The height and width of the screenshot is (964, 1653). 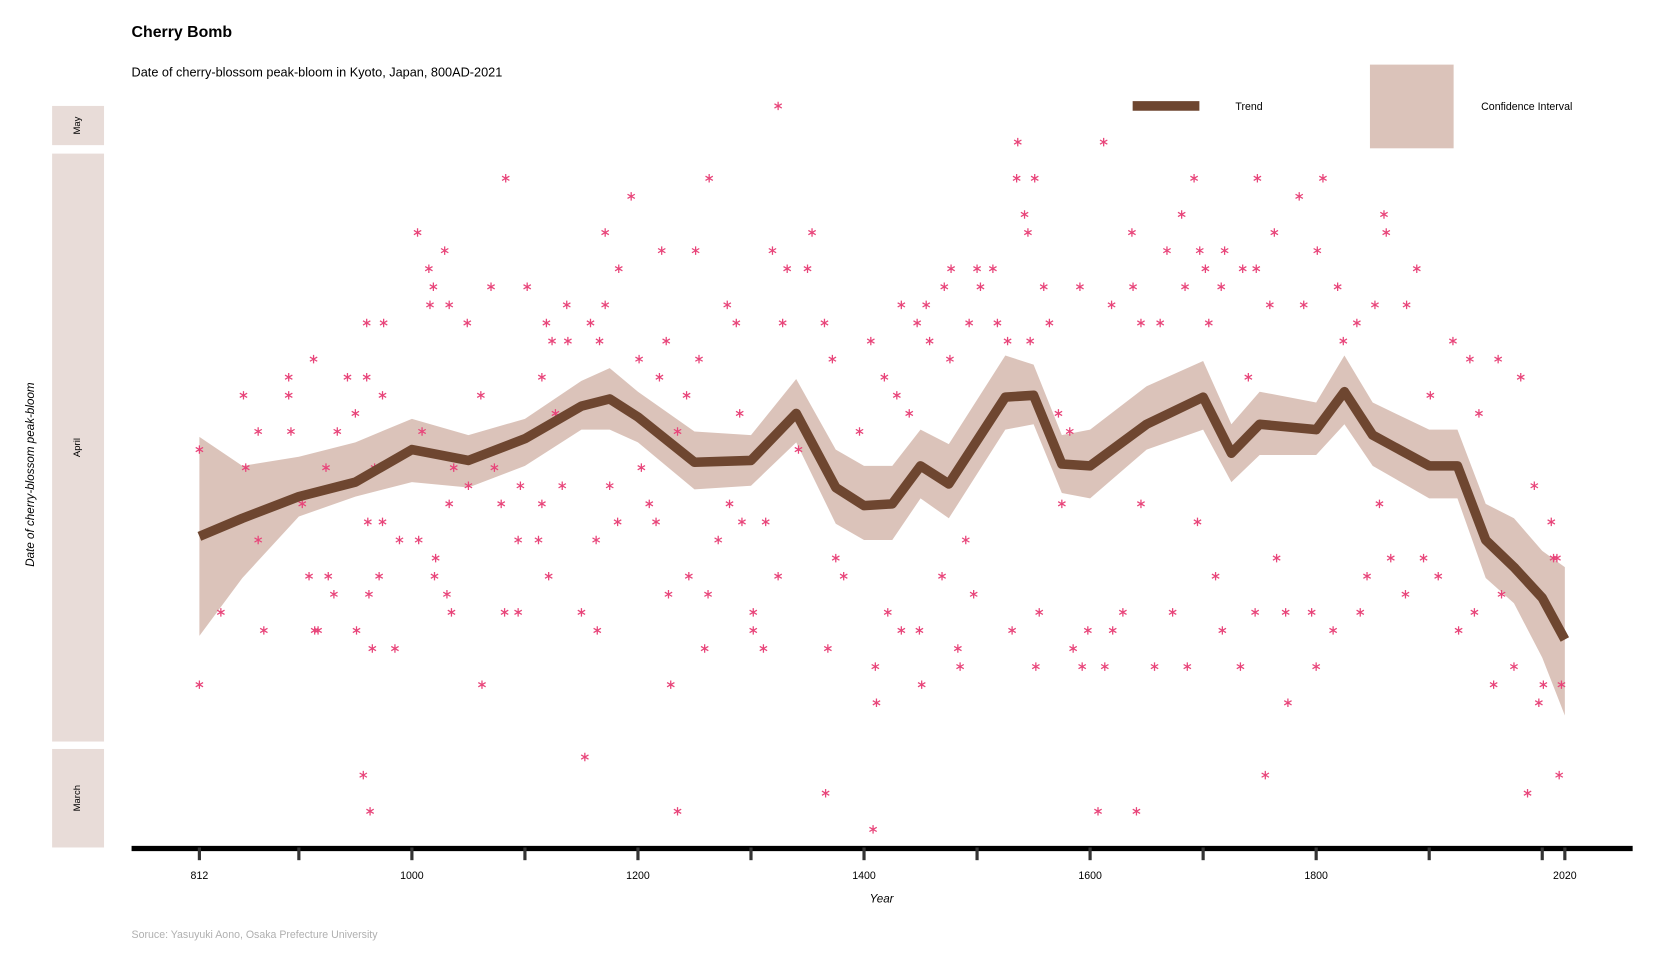 What do you see at coordinates (77, 125) in the screenshot?
I see `month-label: May` at bounding box center [77, 125].